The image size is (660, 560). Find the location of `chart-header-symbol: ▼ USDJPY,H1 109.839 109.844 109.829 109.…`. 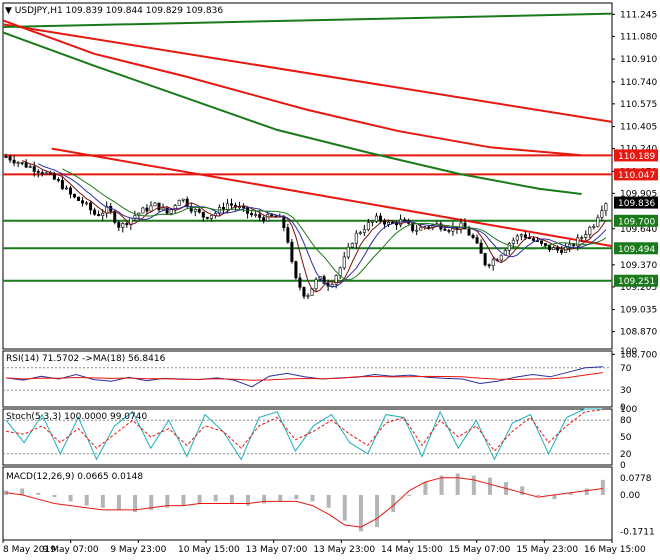

chart-header-symbol: ▼ USDJPY,H1 109.839 109.844 109.829 109.… is located at coordinates (114, 11).